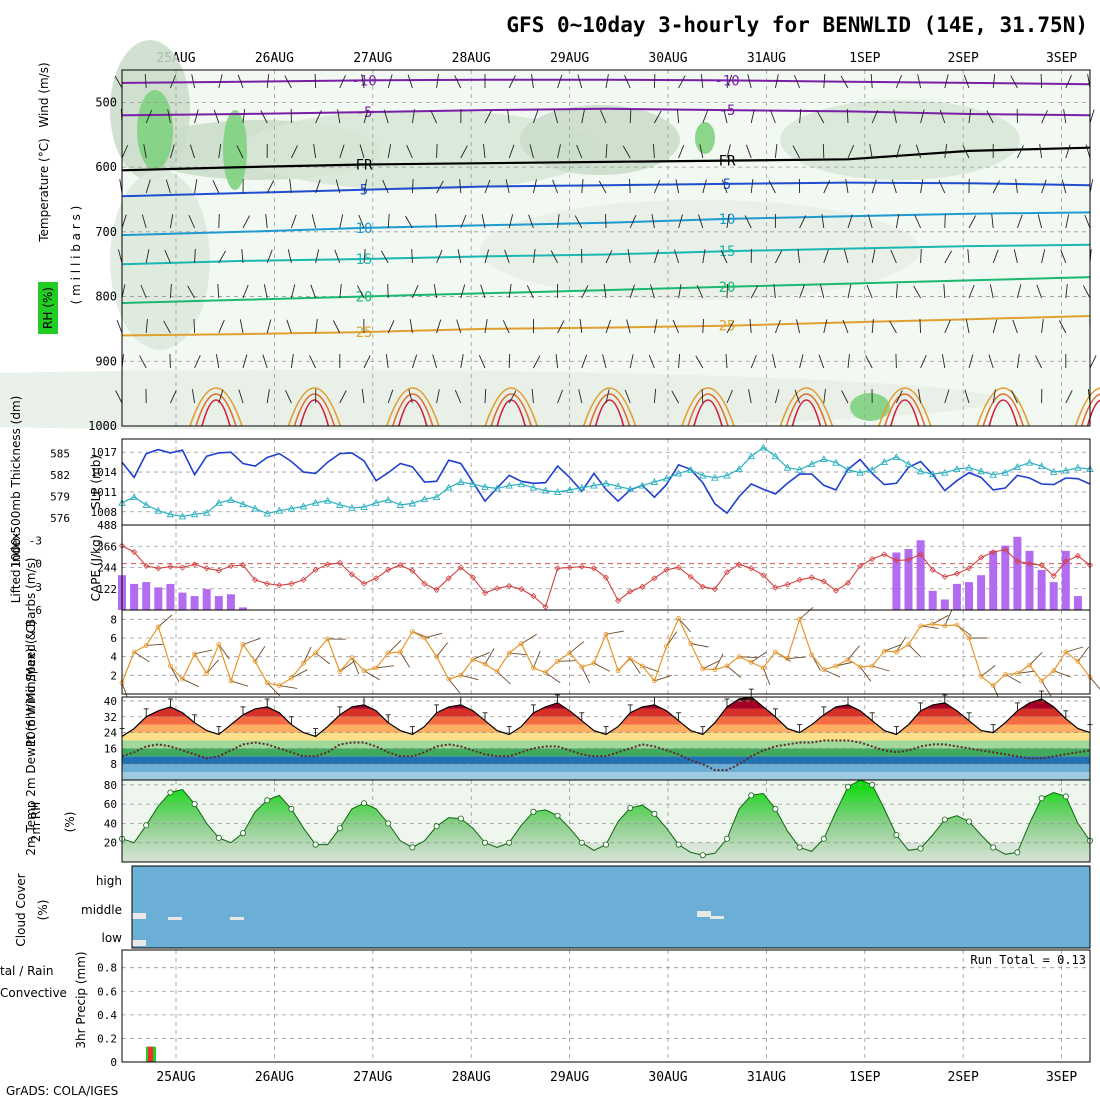 Image resolution: width=1100 pixels, height=1100 pixels. Describe the element at coordinates (96, 482) in the screenshot. I see `axis-label-slp: SLP (mb)` at that location.